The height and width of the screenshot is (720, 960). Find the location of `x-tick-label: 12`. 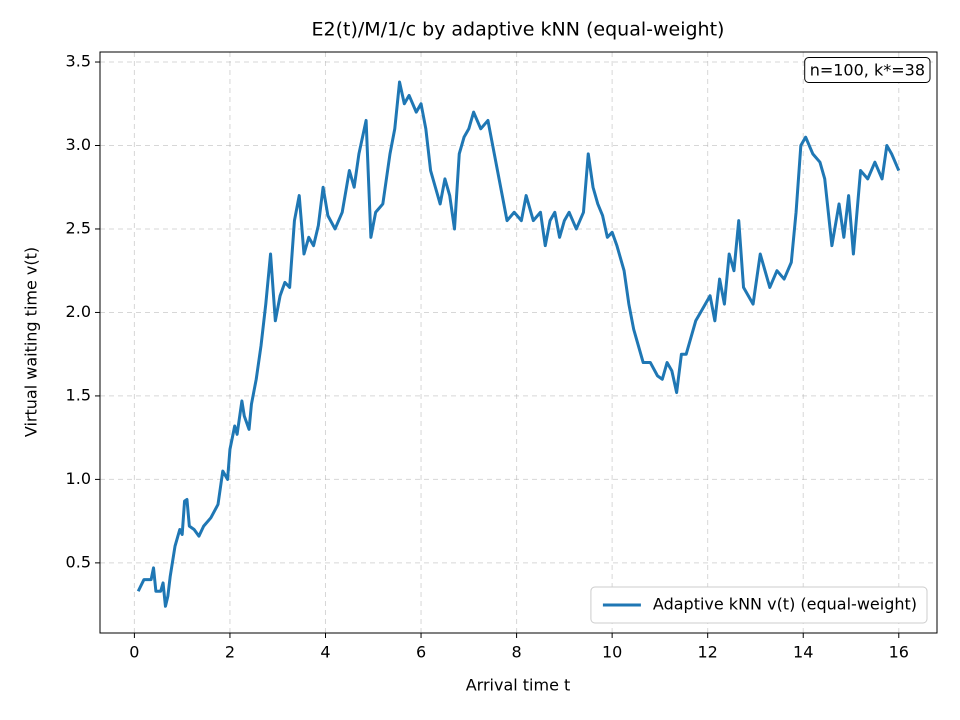

x-tick-label: 12 is located at coordinates (708, 652).